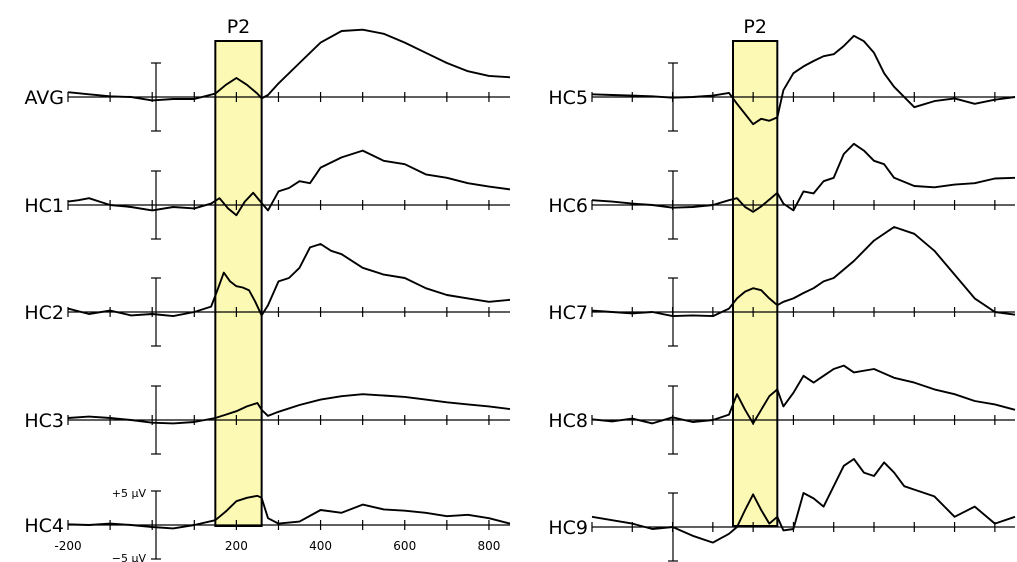  I want to click on scale-label-negative: −5 µV, so click(129, 557).